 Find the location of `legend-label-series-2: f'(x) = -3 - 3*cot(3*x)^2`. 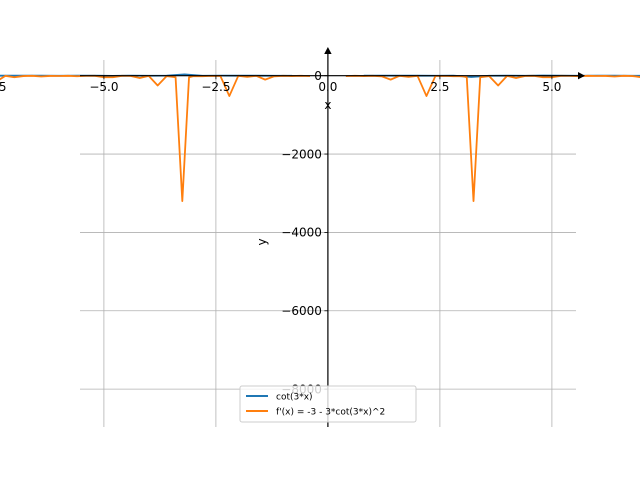

legend-label-series-2: f'(x) = -3 - 3*cot(3*x)^2 is located at coordinates (330, 413).